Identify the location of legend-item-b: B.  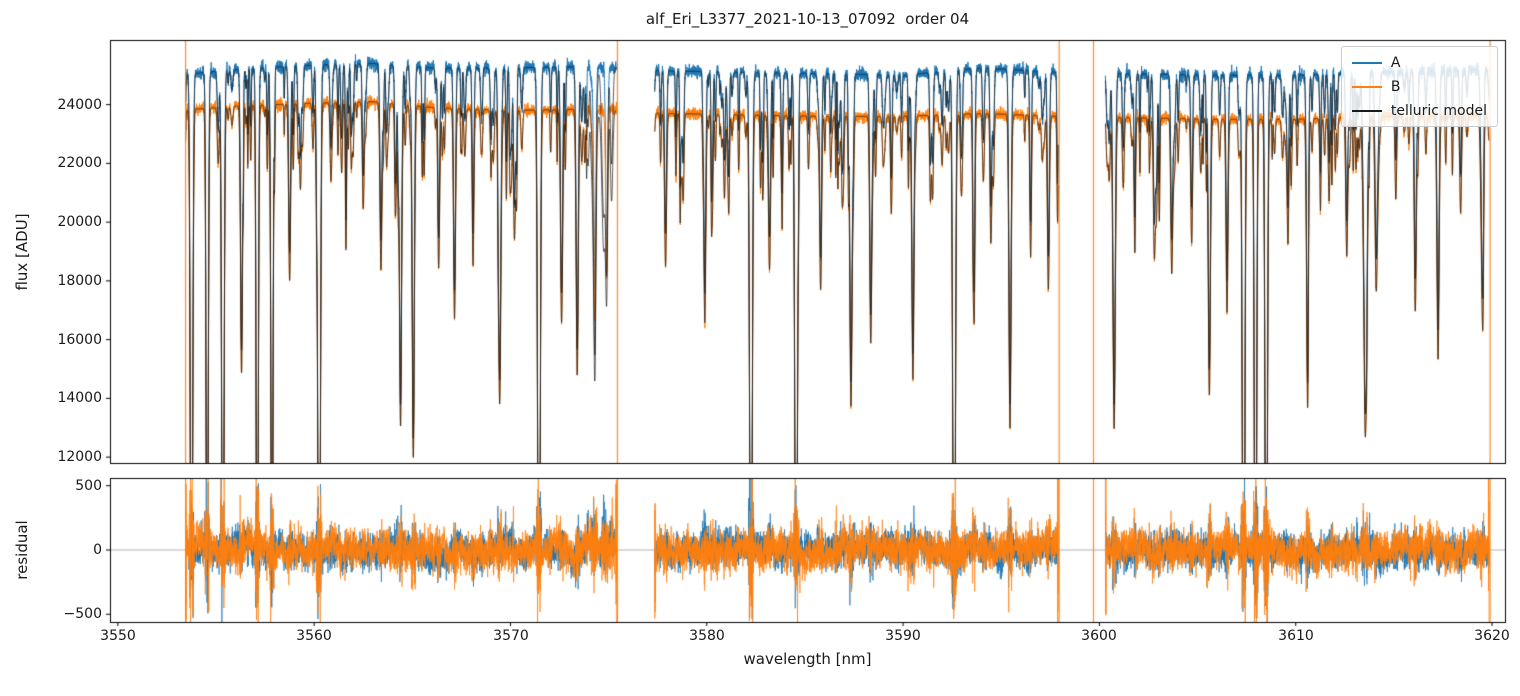
(1419, 86).